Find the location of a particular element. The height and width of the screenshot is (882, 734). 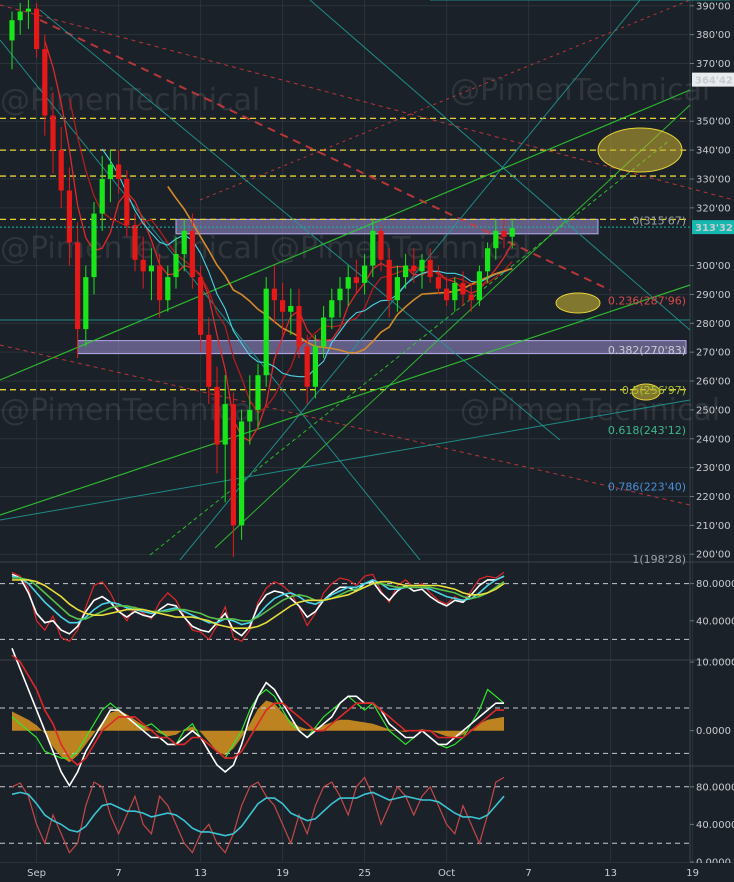

price-label-0: 364'42 is located at coordinates (714, 81).